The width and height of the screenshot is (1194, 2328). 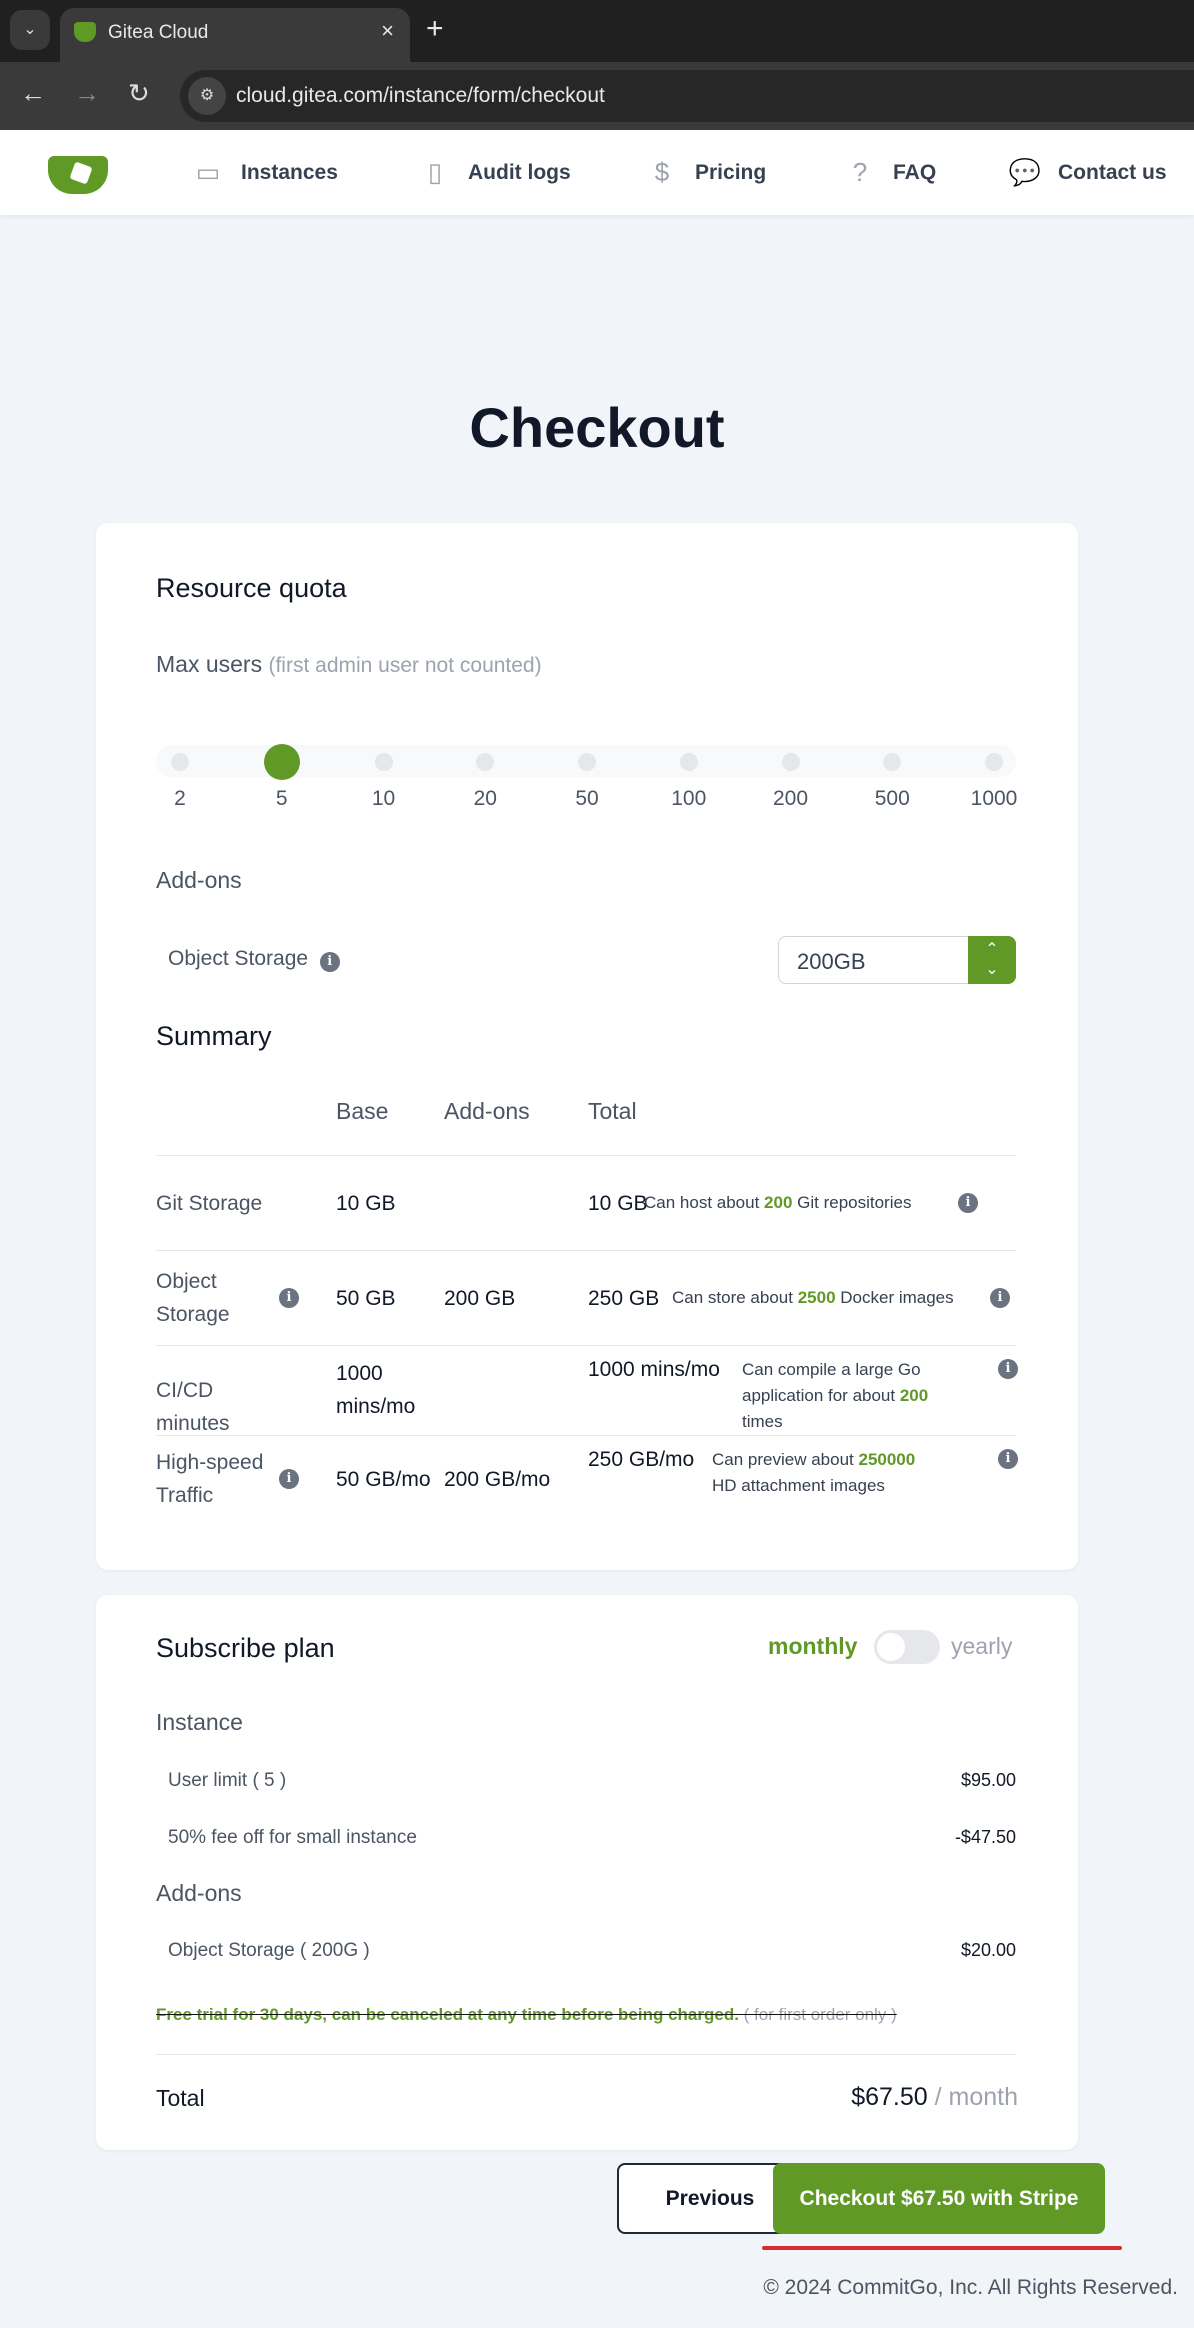 What do you see at coordinates (193, 1297) in the screenshot?
I see `row-label: Object Storage` at bounding box center [193, 1297].